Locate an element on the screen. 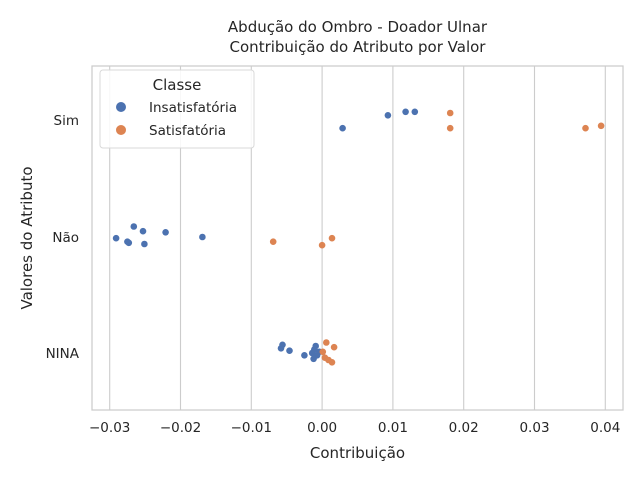 This screenshot has height=480, width=640. legend: Classe Insatisfatória Satisfatória is located at coordinates (177, 109).